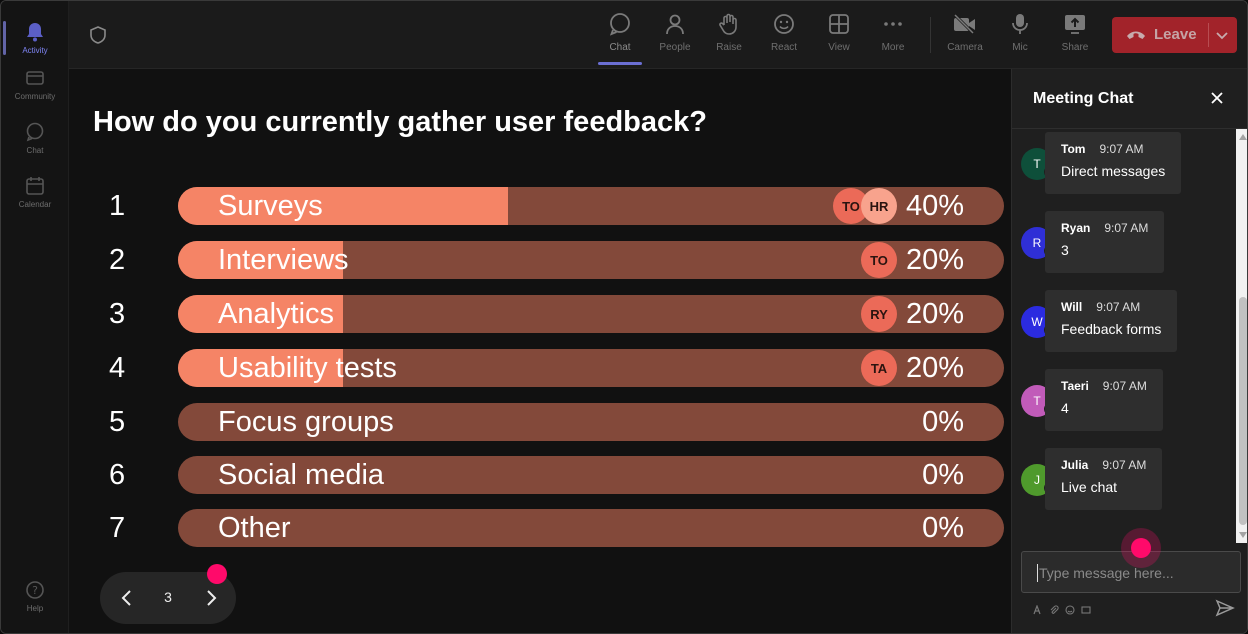  I want to click on hand-icon, so click(729, 24).